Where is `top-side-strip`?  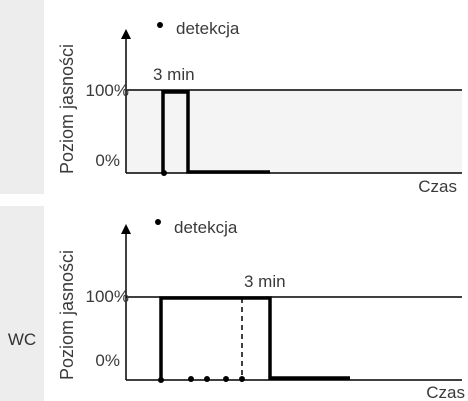
top-side-strip is located at coordinates (22, 97).